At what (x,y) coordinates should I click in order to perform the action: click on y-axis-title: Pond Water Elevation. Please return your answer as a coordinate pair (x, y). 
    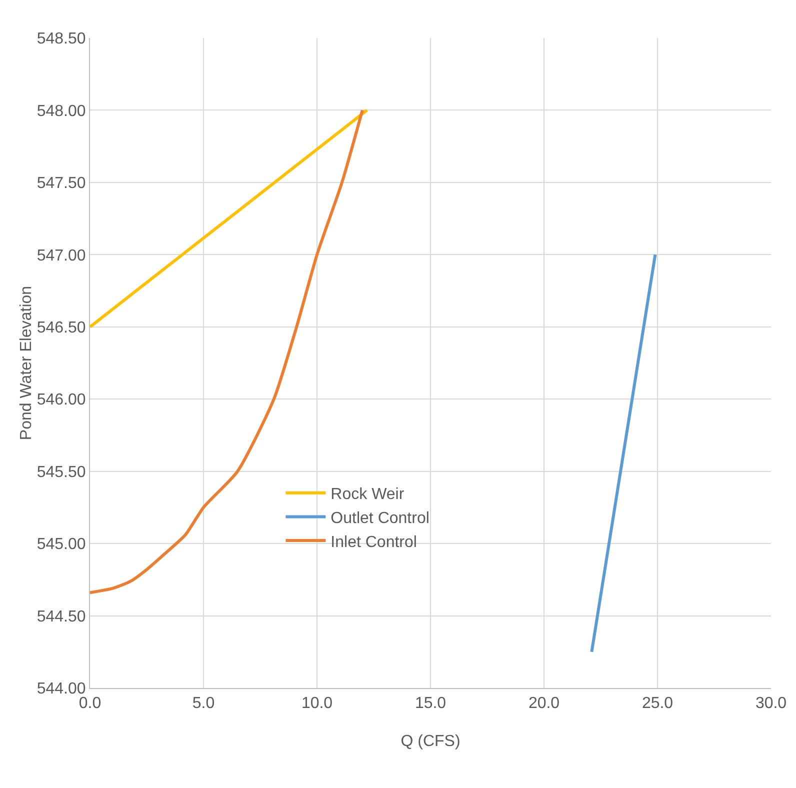
    Looking at the image, I should click on (26, 363).